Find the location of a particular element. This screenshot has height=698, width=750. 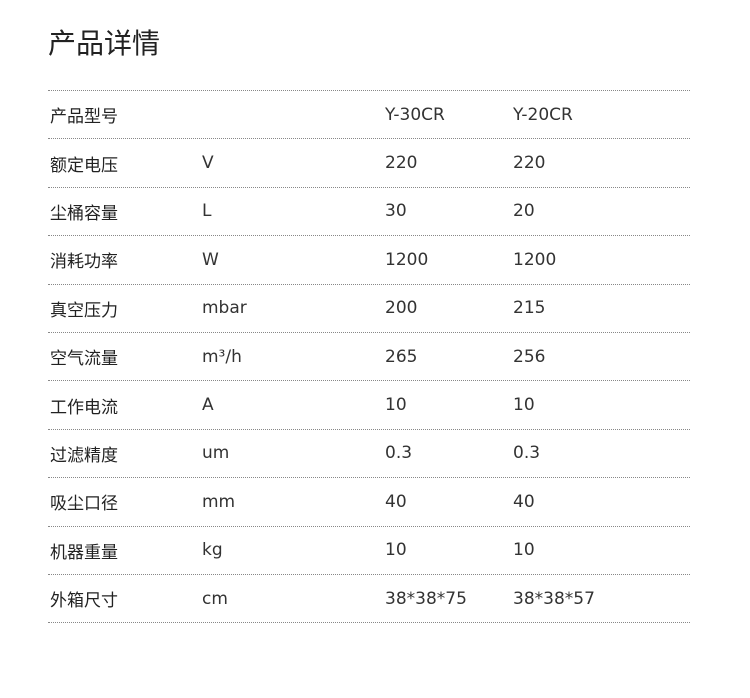

spec-name: 产品型号 is located at coordinates (84, 117).